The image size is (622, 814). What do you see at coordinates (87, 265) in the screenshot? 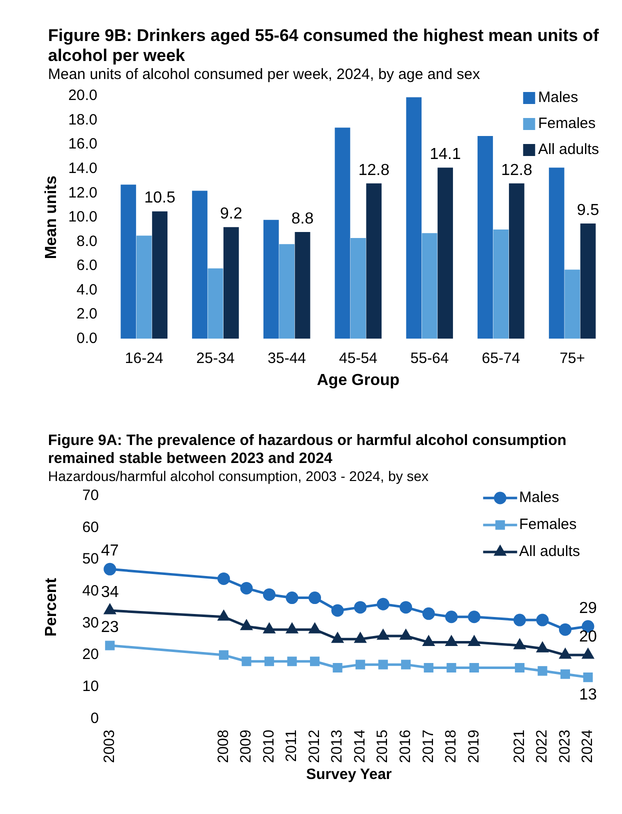
I see `y-tick-label: 6.0` at bounding box center [87, 265].